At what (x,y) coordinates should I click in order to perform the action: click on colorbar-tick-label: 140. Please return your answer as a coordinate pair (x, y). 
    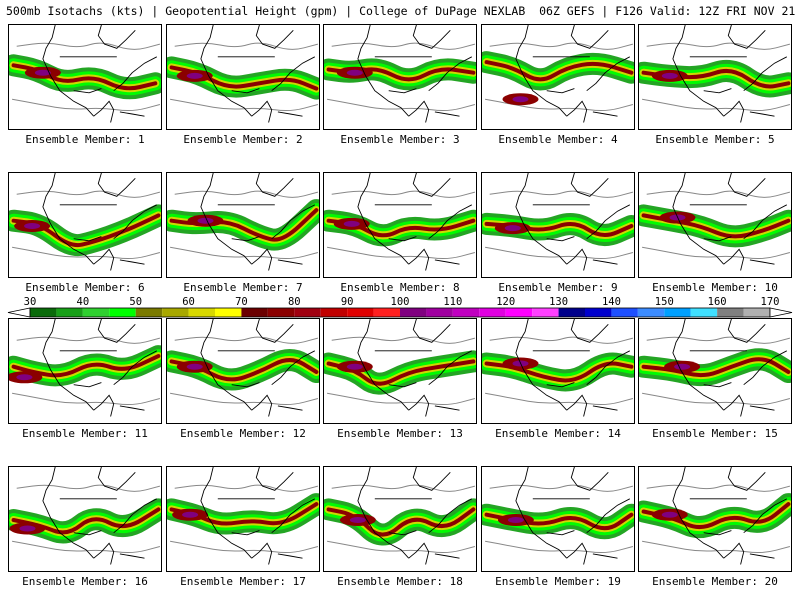
    Looking at the image, I should click on (611, 302).